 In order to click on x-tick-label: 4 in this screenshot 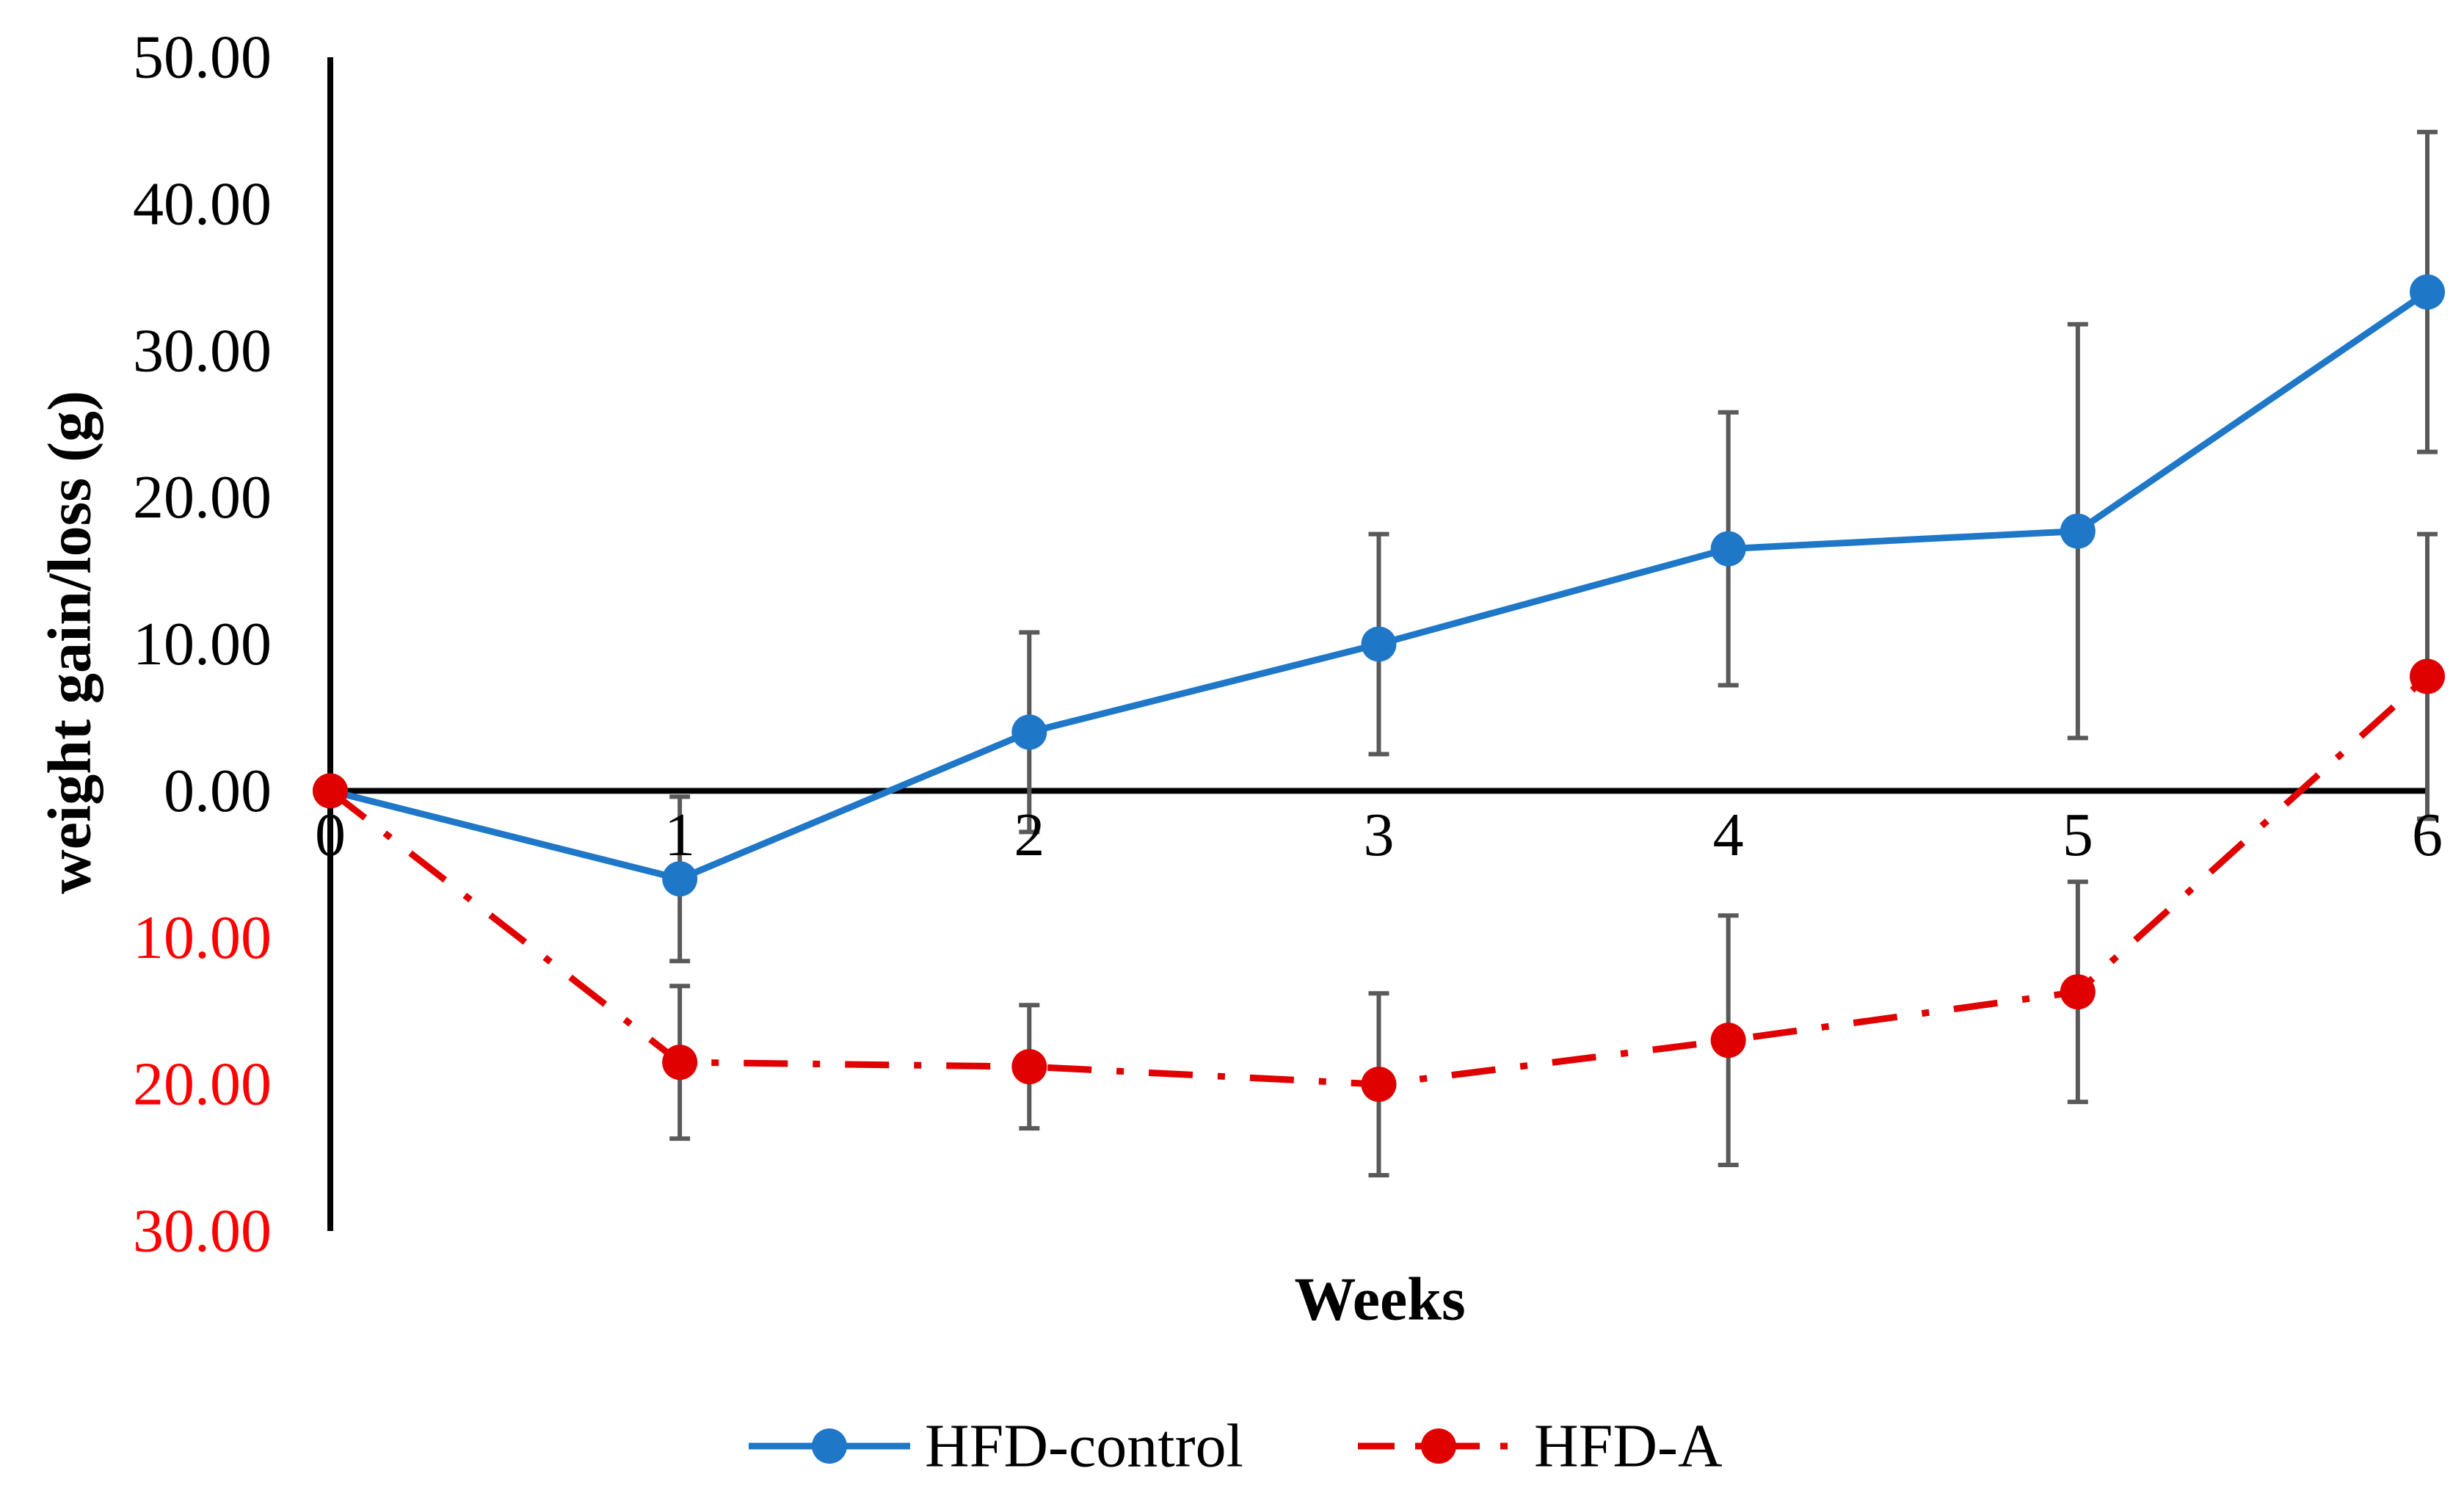, I will do `click(1728, 835)`.